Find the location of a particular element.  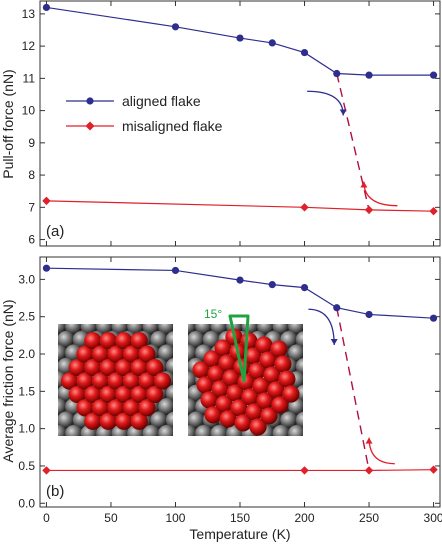

legend-aligned-label: aligned flake is located at coordinates (161, 101).